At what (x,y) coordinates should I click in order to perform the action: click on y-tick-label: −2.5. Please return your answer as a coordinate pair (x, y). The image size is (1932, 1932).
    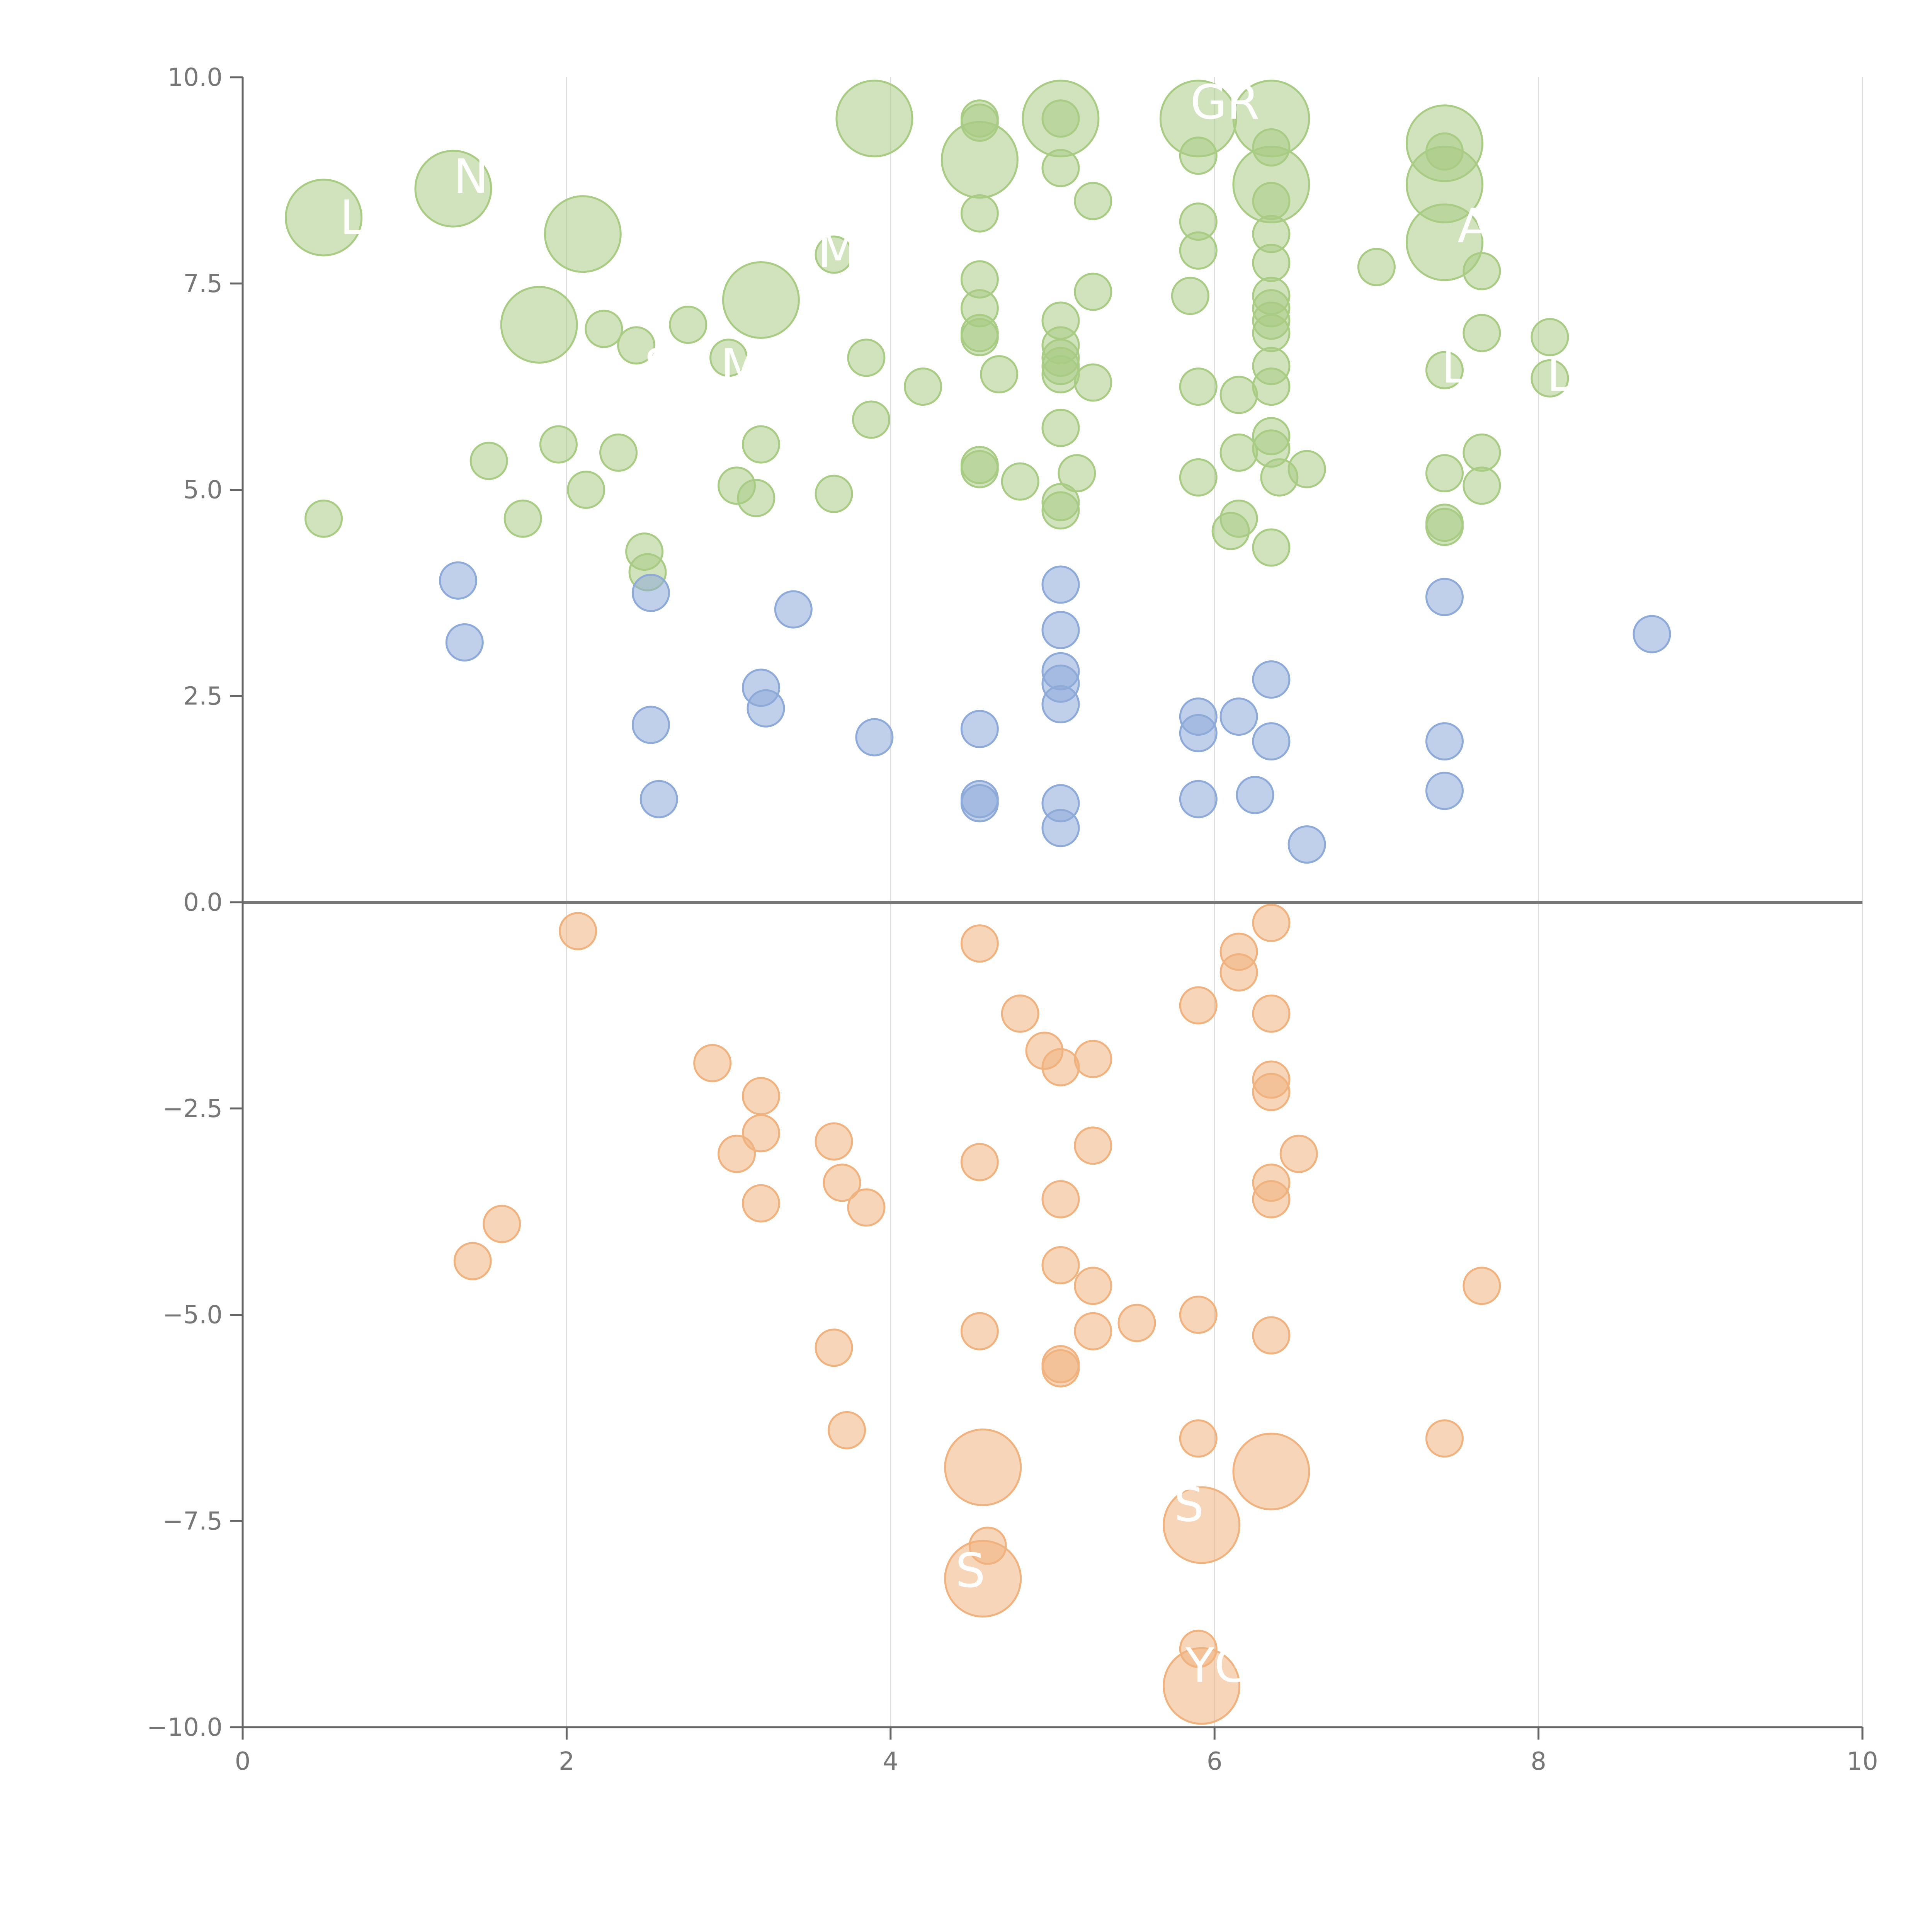
    Looking at the image, I should click on (193, 1109).